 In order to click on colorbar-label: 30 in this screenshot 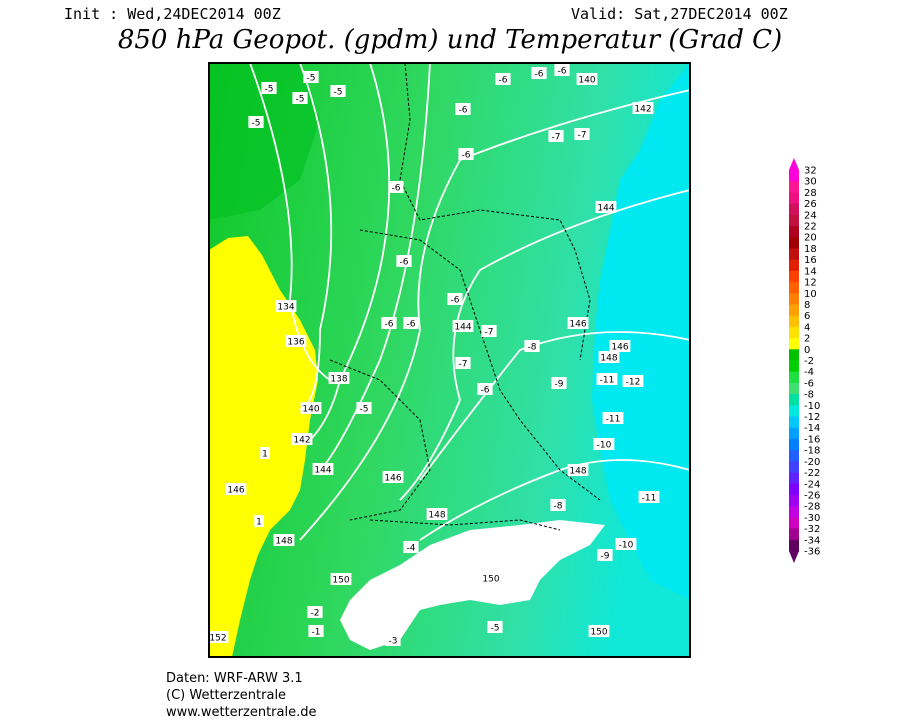, I will do `click(810, 182)`.